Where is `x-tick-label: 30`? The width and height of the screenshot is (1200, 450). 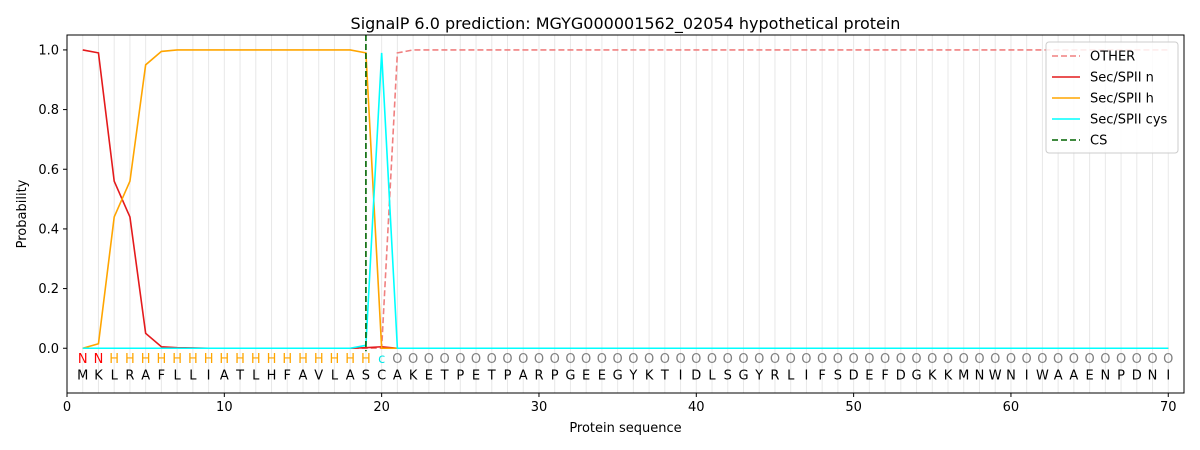
x-tick-label: 30 is located at coordinates (539, 407).